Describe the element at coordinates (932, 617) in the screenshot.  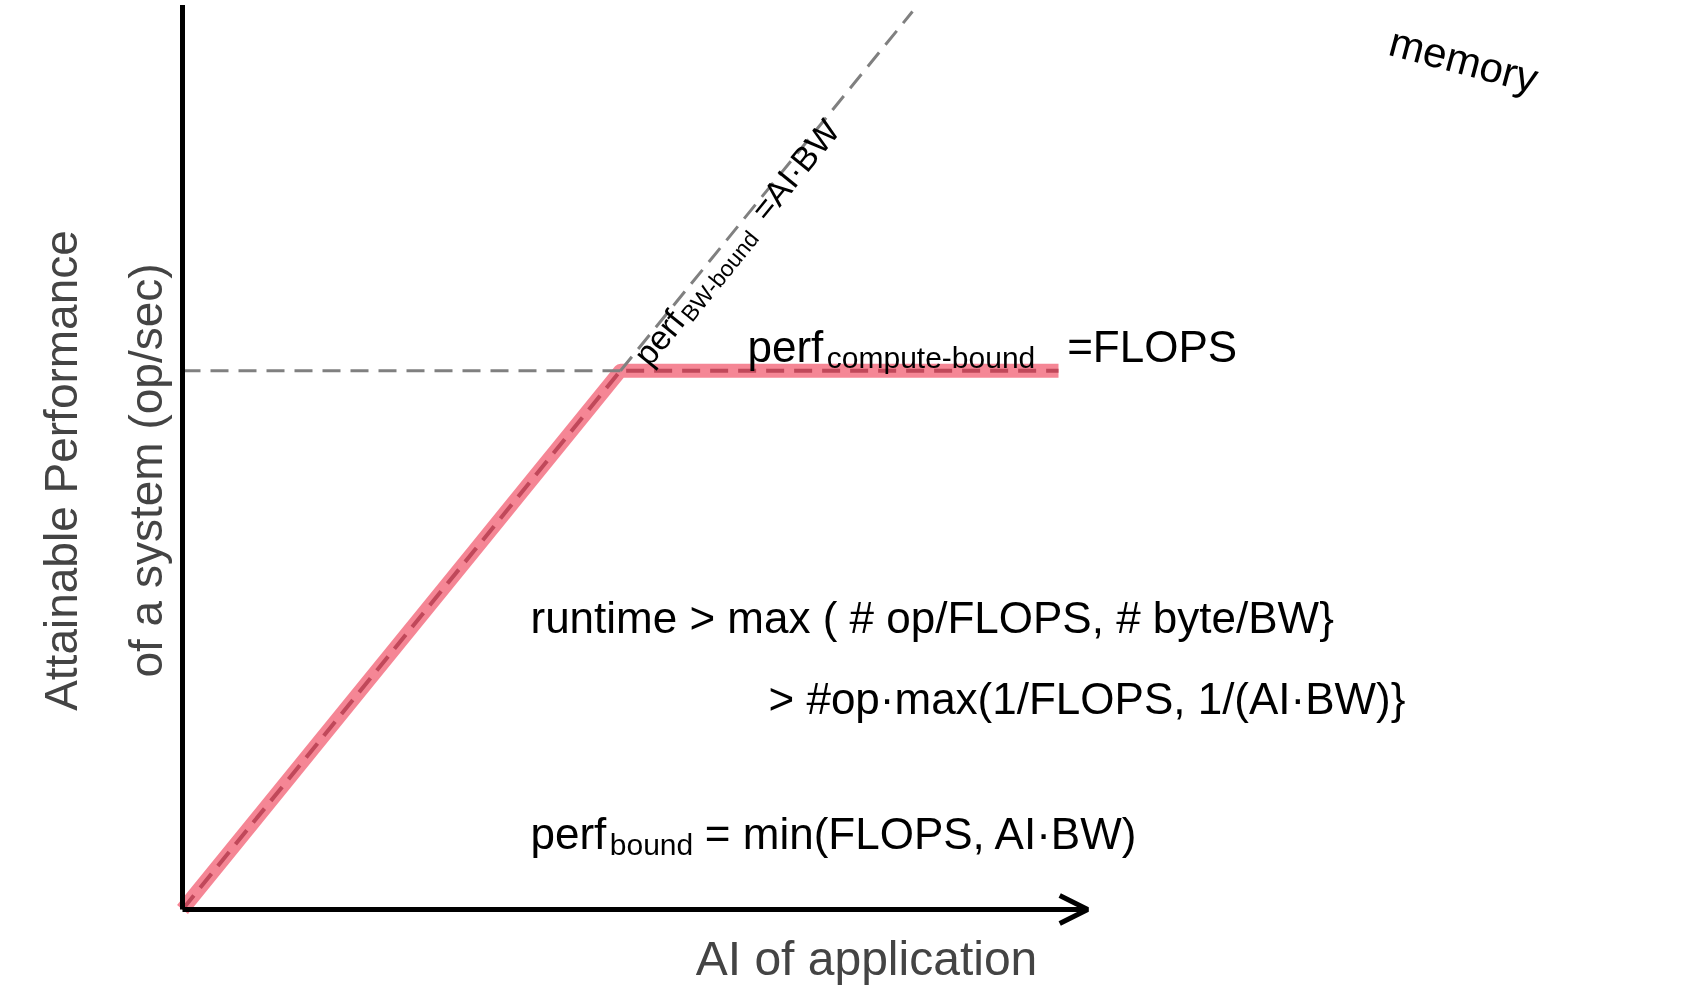
I see `annotation: runtime > max ( # op/FLOPS, # byte/BW}` at that location.